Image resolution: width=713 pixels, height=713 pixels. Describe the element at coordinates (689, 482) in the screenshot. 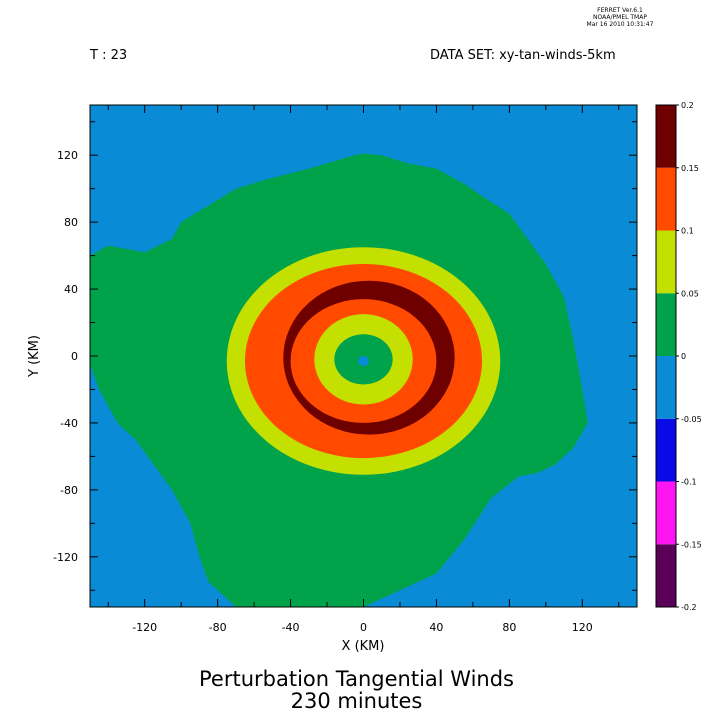

I see `colorbar-tick-label: -0.1` at that location.